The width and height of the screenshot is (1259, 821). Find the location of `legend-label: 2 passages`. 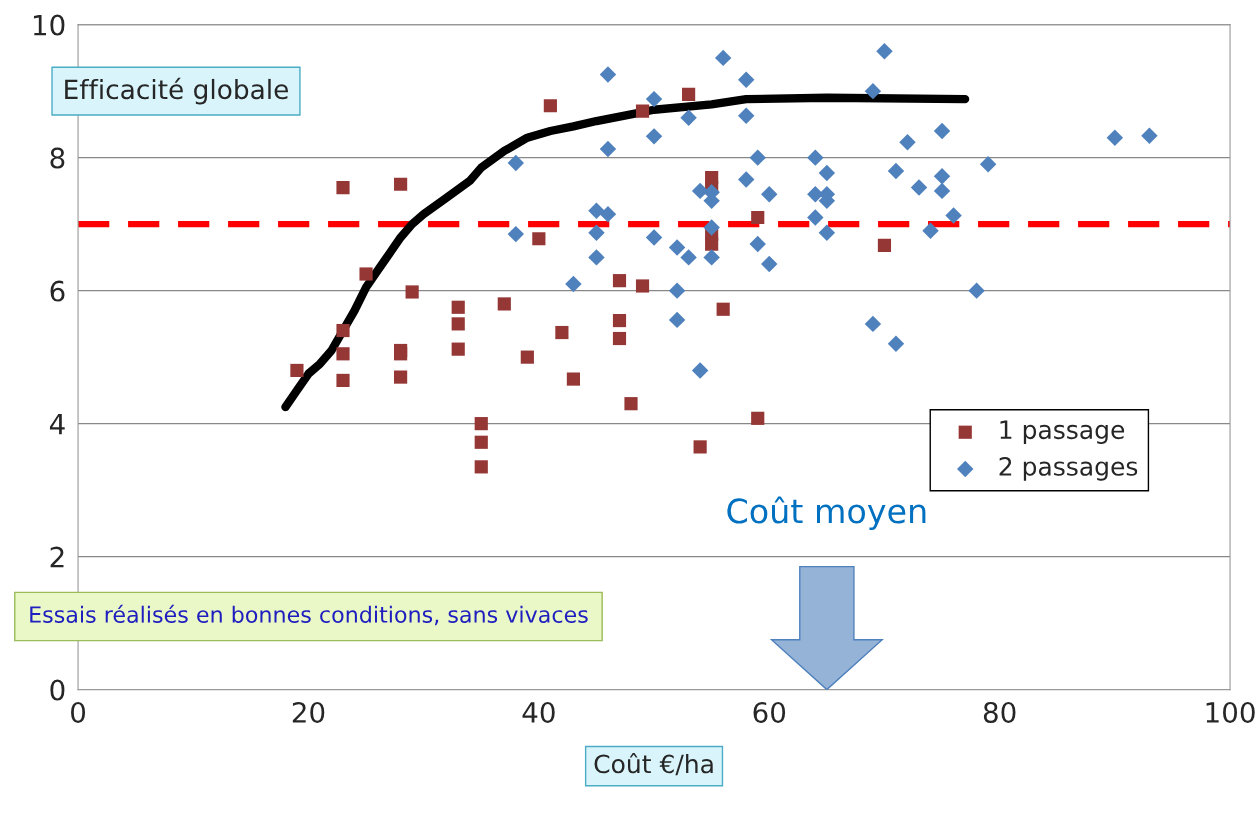

legend-label: 2 passages is located at coordinates (1068, 468).